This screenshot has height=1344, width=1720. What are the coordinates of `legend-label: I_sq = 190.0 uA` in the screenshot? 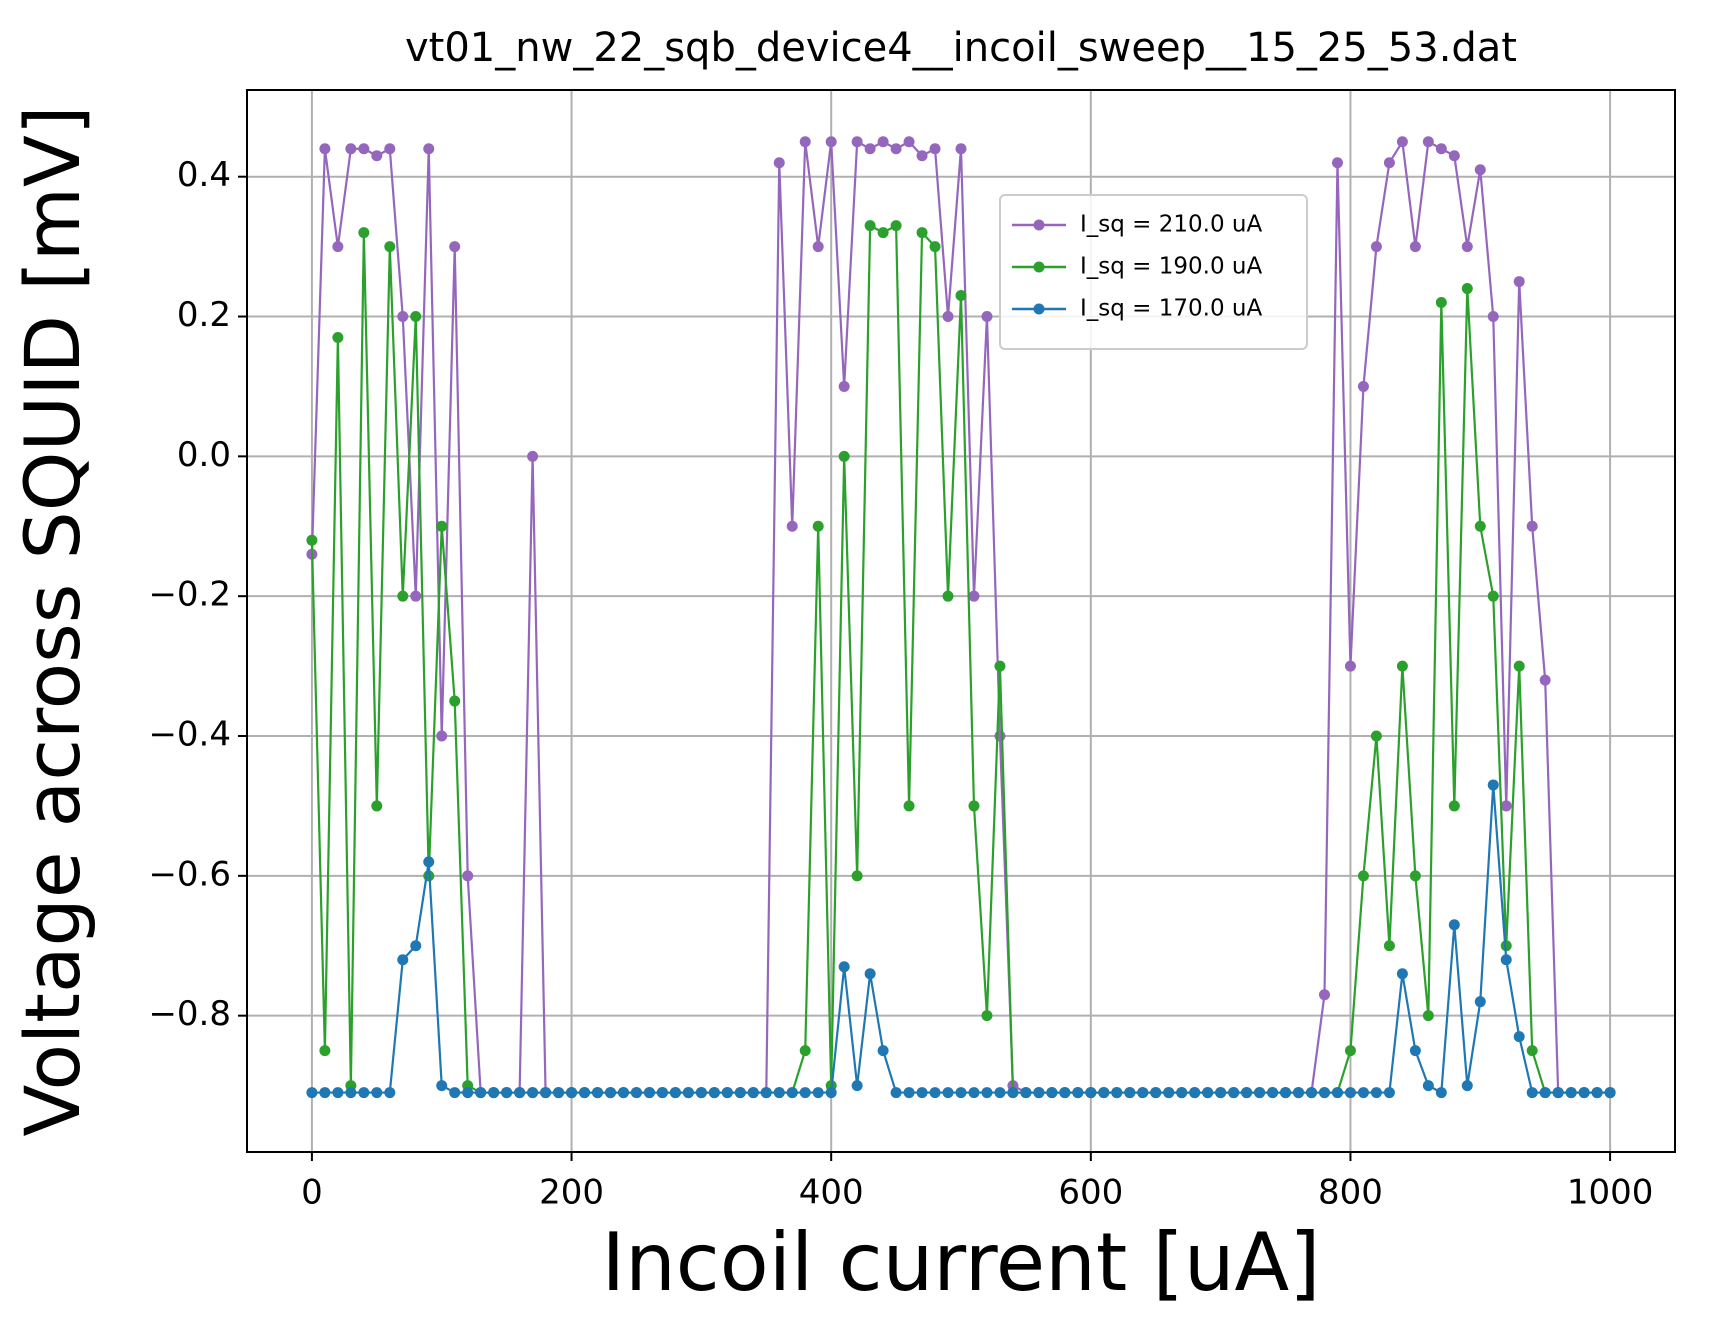 It's located at (1171, 267).